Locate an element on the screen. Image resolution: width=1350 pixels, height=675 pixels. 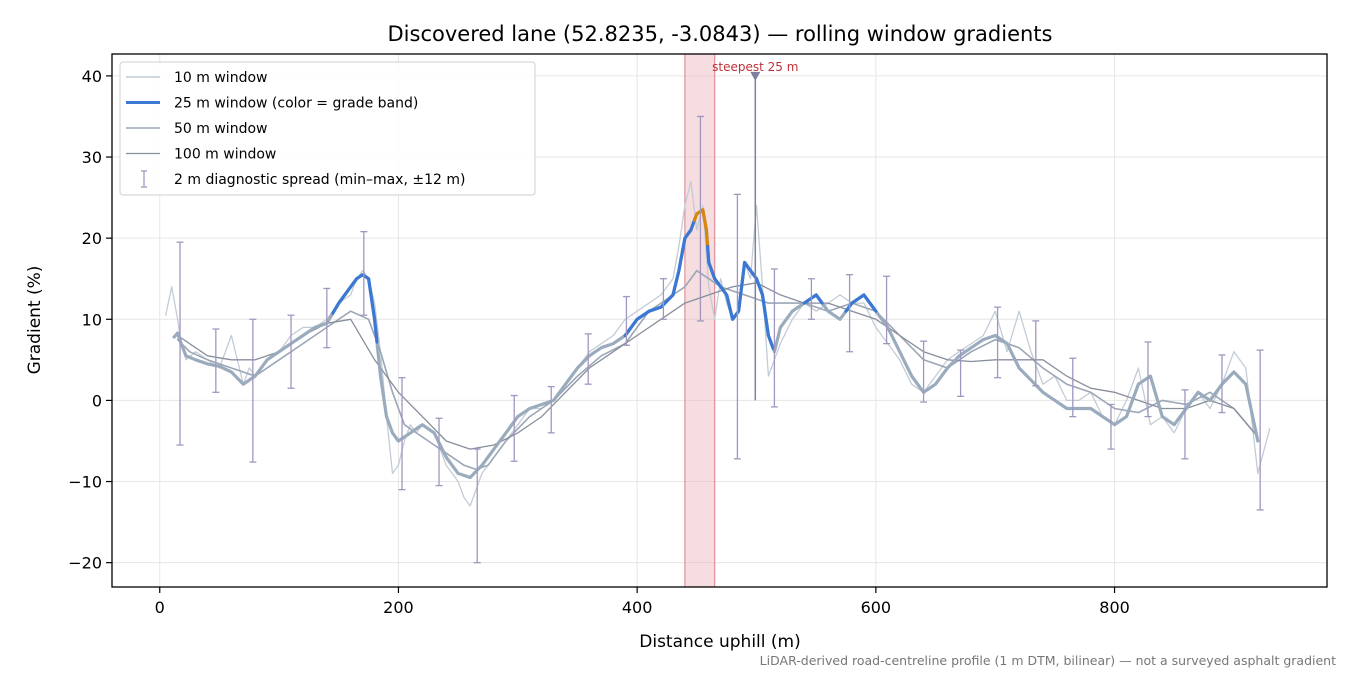
y-axis-label: Gradient (%) is located at coordinates (35, 320).